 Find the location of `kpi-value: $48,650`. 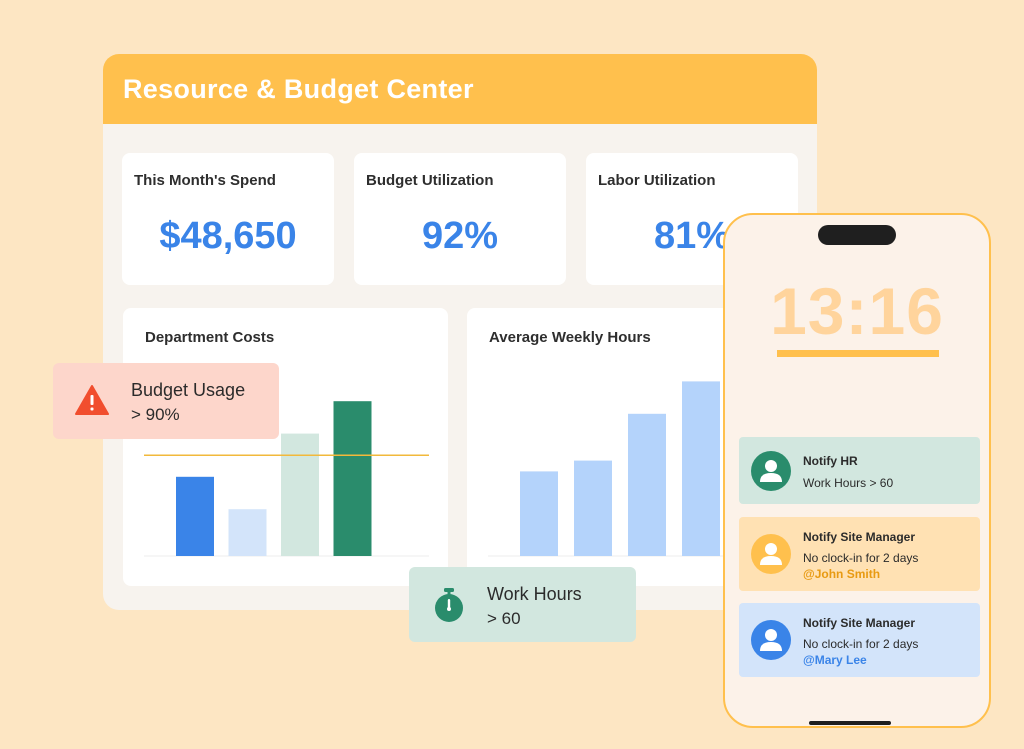

kpi-value: $48,650 is located at coordinates (228, 236).